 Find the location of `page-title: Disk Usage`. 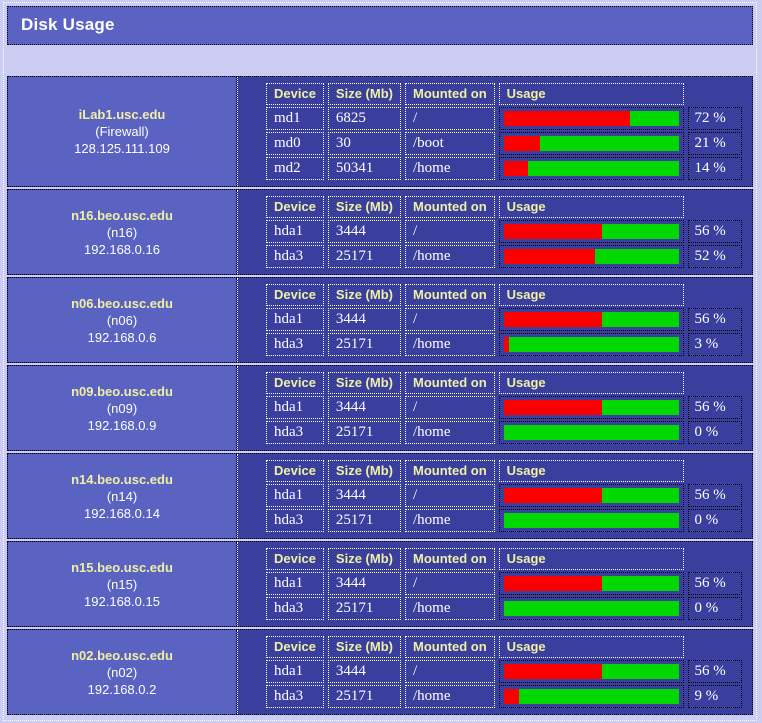

page-title: Disk Usage is located at coordinates (68, 24).